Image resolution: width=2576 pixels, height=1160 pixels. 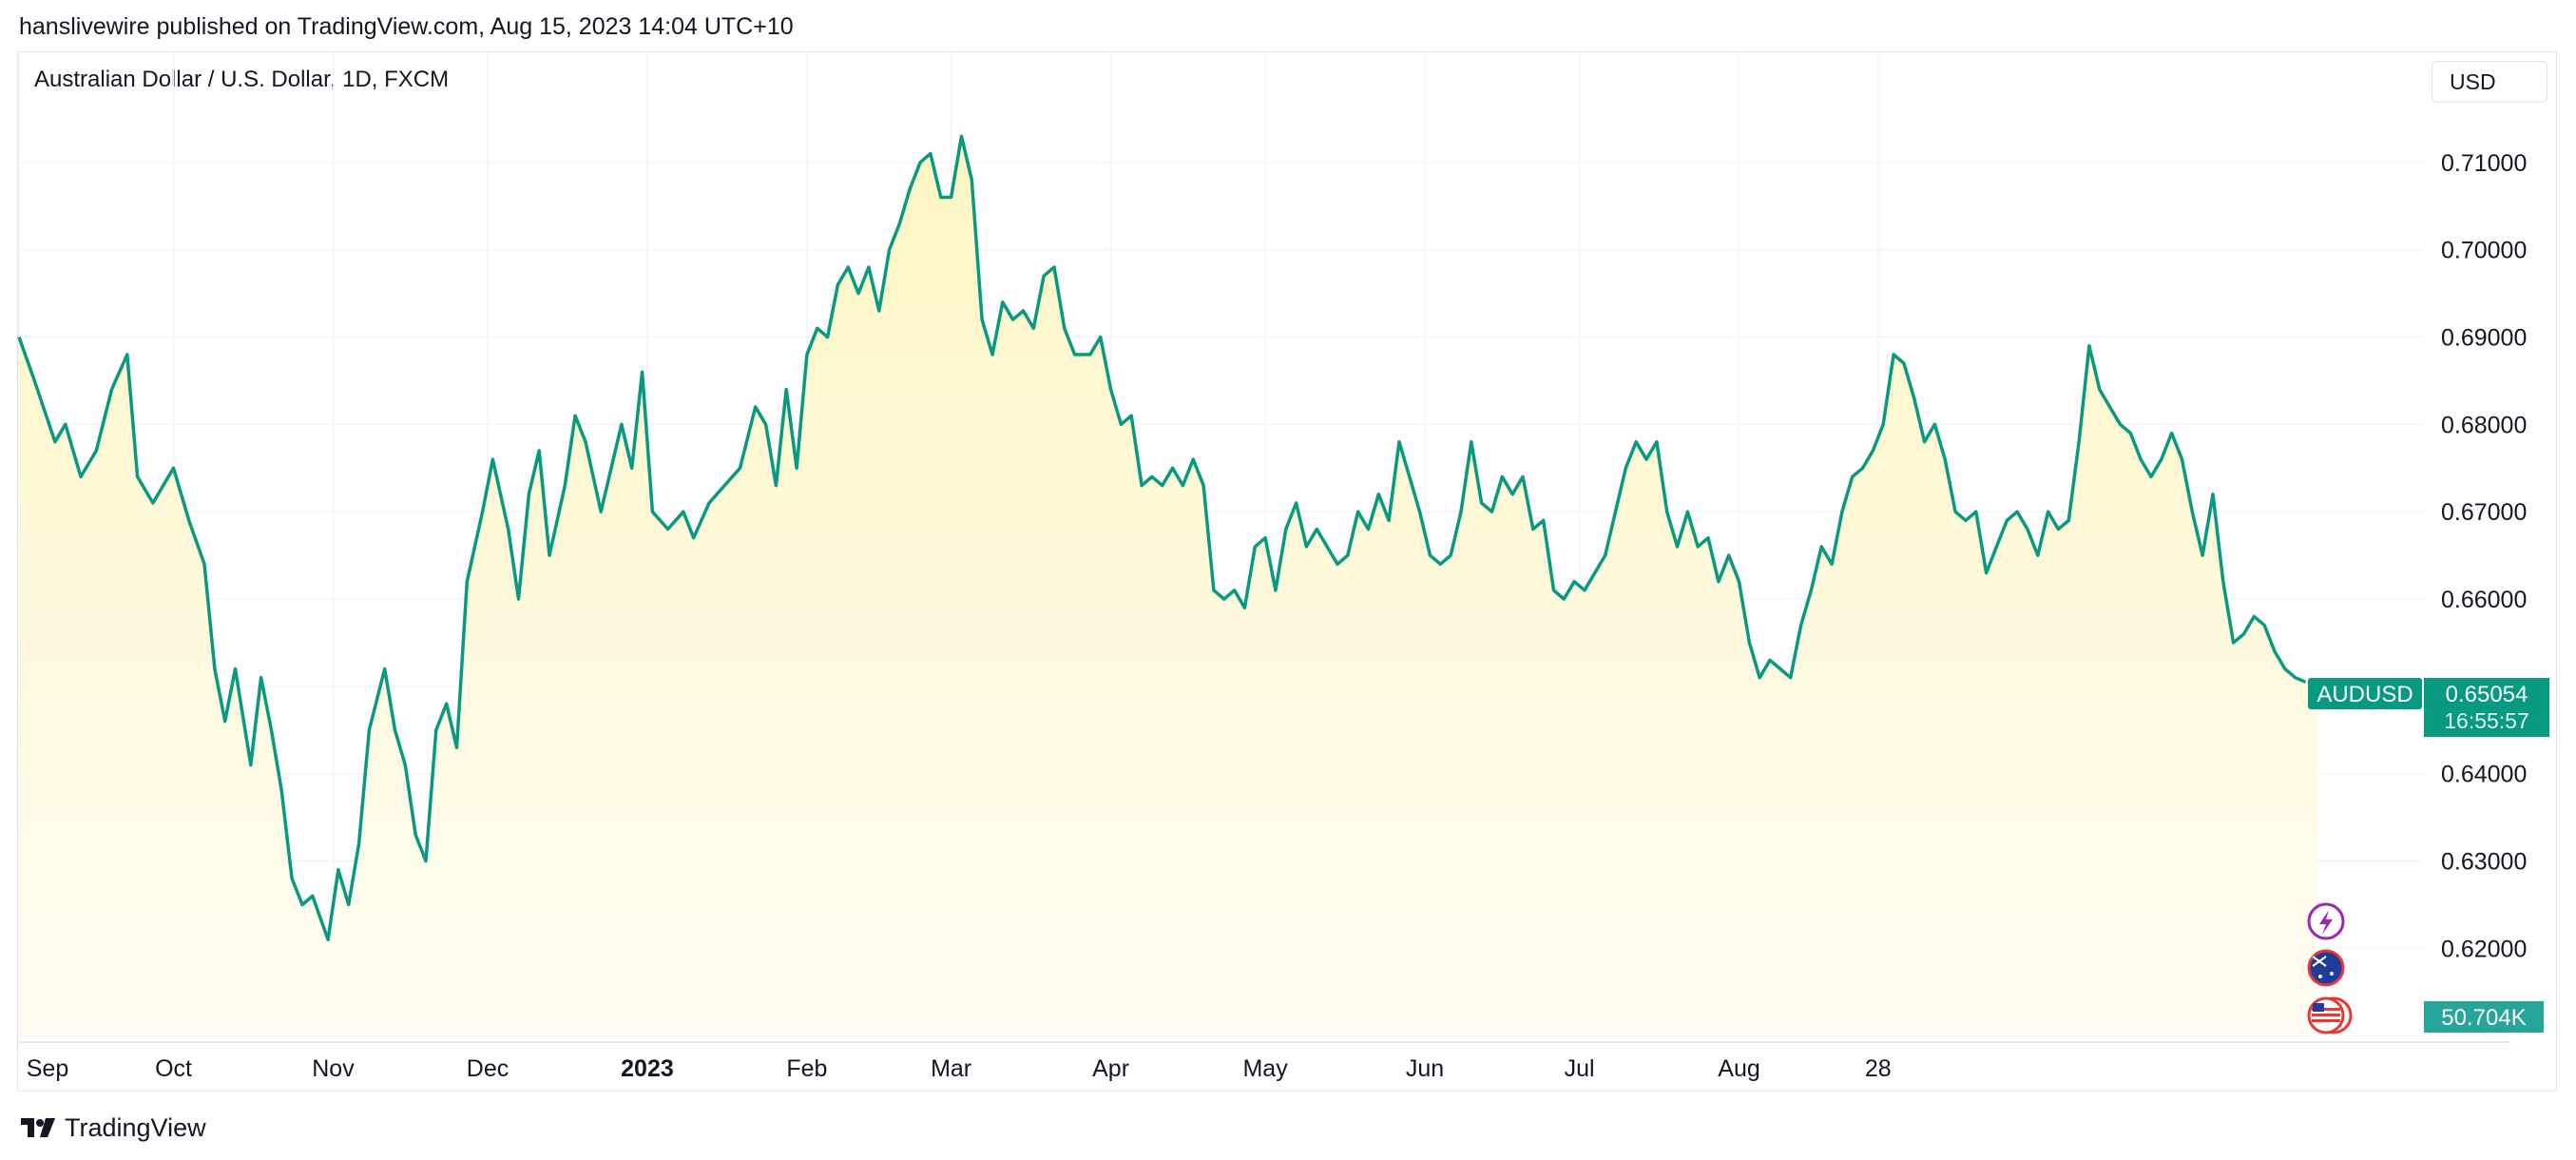 I want to click on x-tick-label: 28, so click(x=1879, y=1068).